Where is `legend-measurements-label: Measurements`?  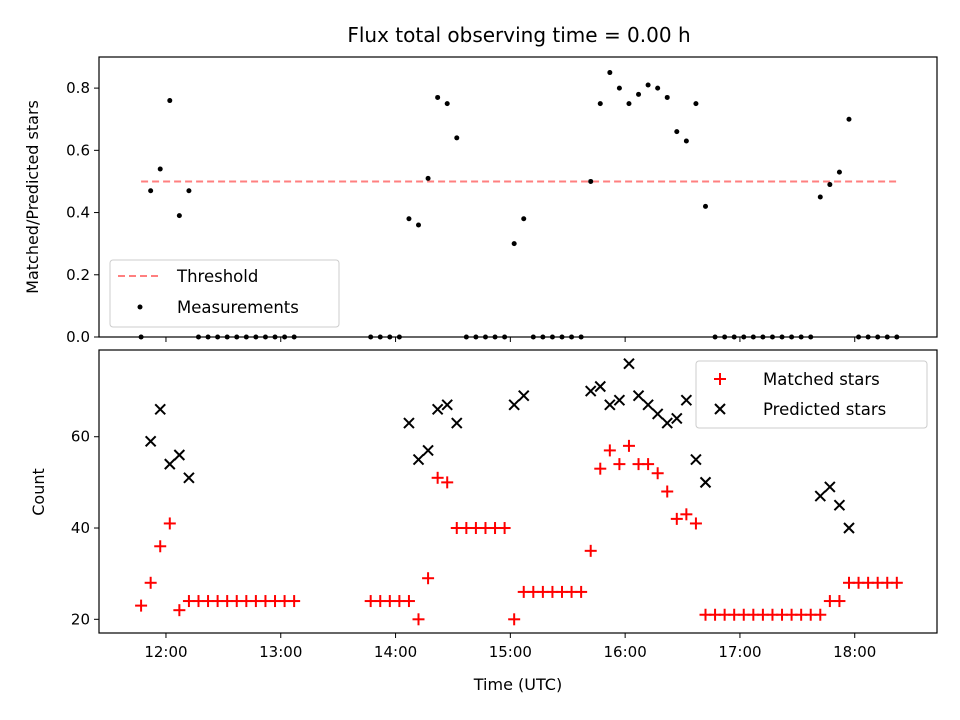 legend-measurements-label: Measurements is located at coordinates (238, 307).